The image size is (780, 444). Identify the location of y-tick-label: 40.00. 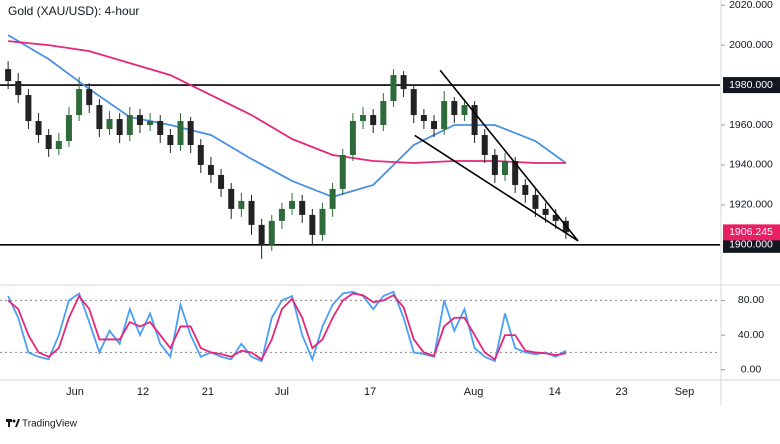
(751, 335).